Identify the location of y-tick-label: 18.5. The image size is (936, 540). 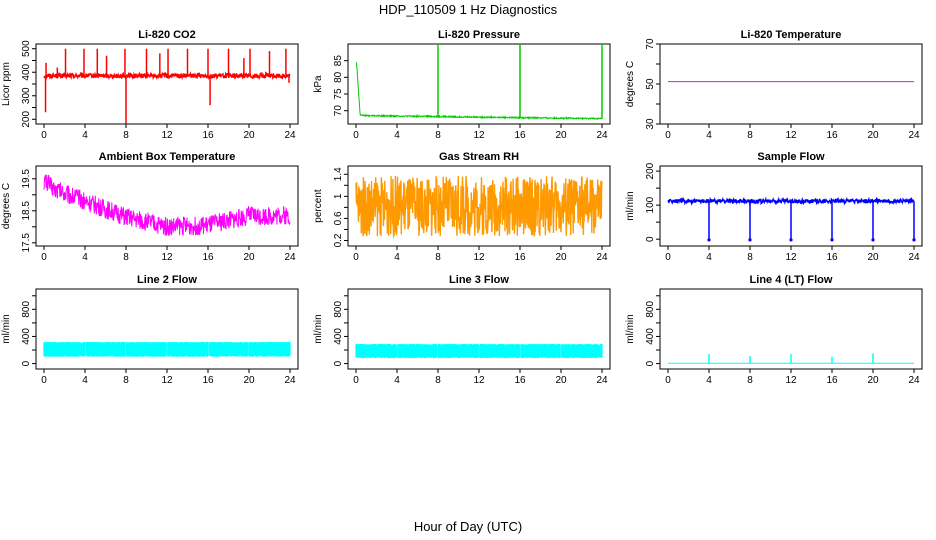
(26, 211).